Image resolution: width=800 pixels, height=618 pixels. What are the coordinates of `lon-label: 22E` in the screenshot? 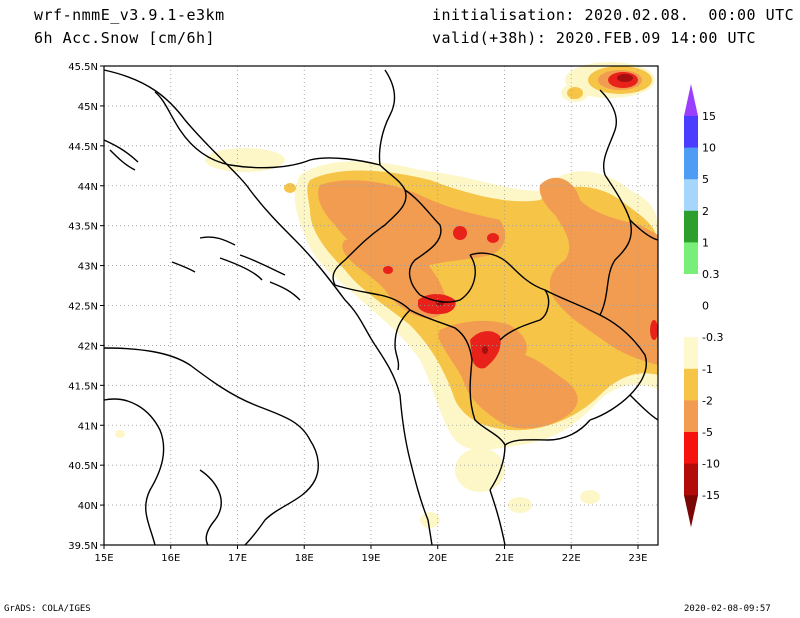 It's located at (571, 558).